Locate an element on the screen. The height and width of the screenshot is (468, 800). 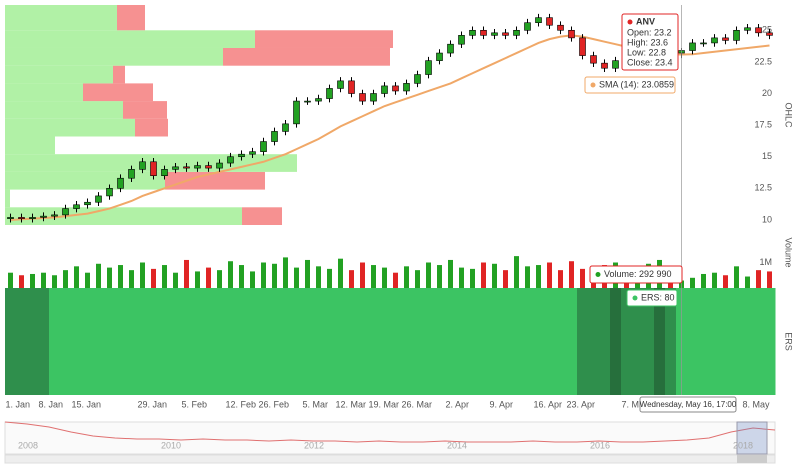
tooltip-line: SMA (14): 23.0859 is located at coordinates (636, 84).